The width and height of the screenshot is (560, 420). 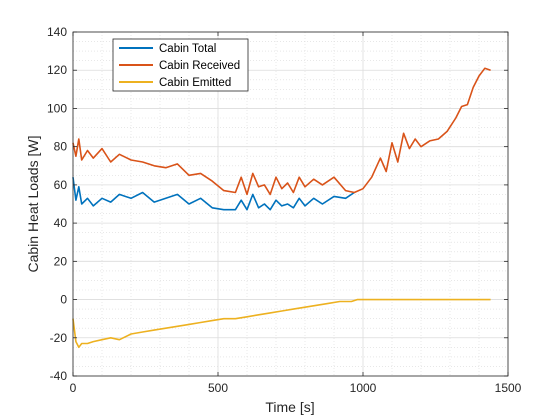 I want to click on y-tick-label: 20, so click(x=61, y=261).